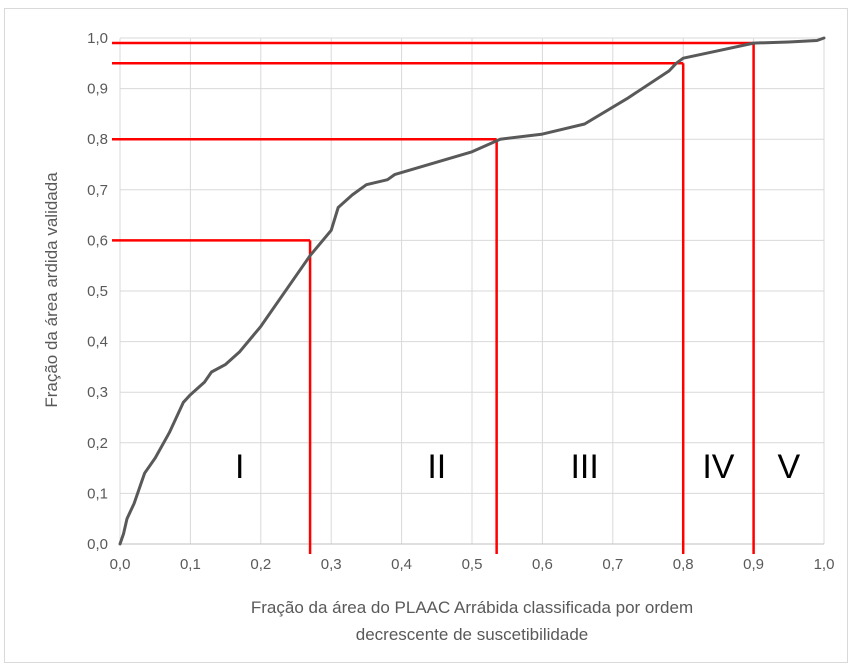  What do you see at coordinates (542, 564) in the screenshot?
I see `x-tick-label: 0,6` at bounding box center [542, 564].